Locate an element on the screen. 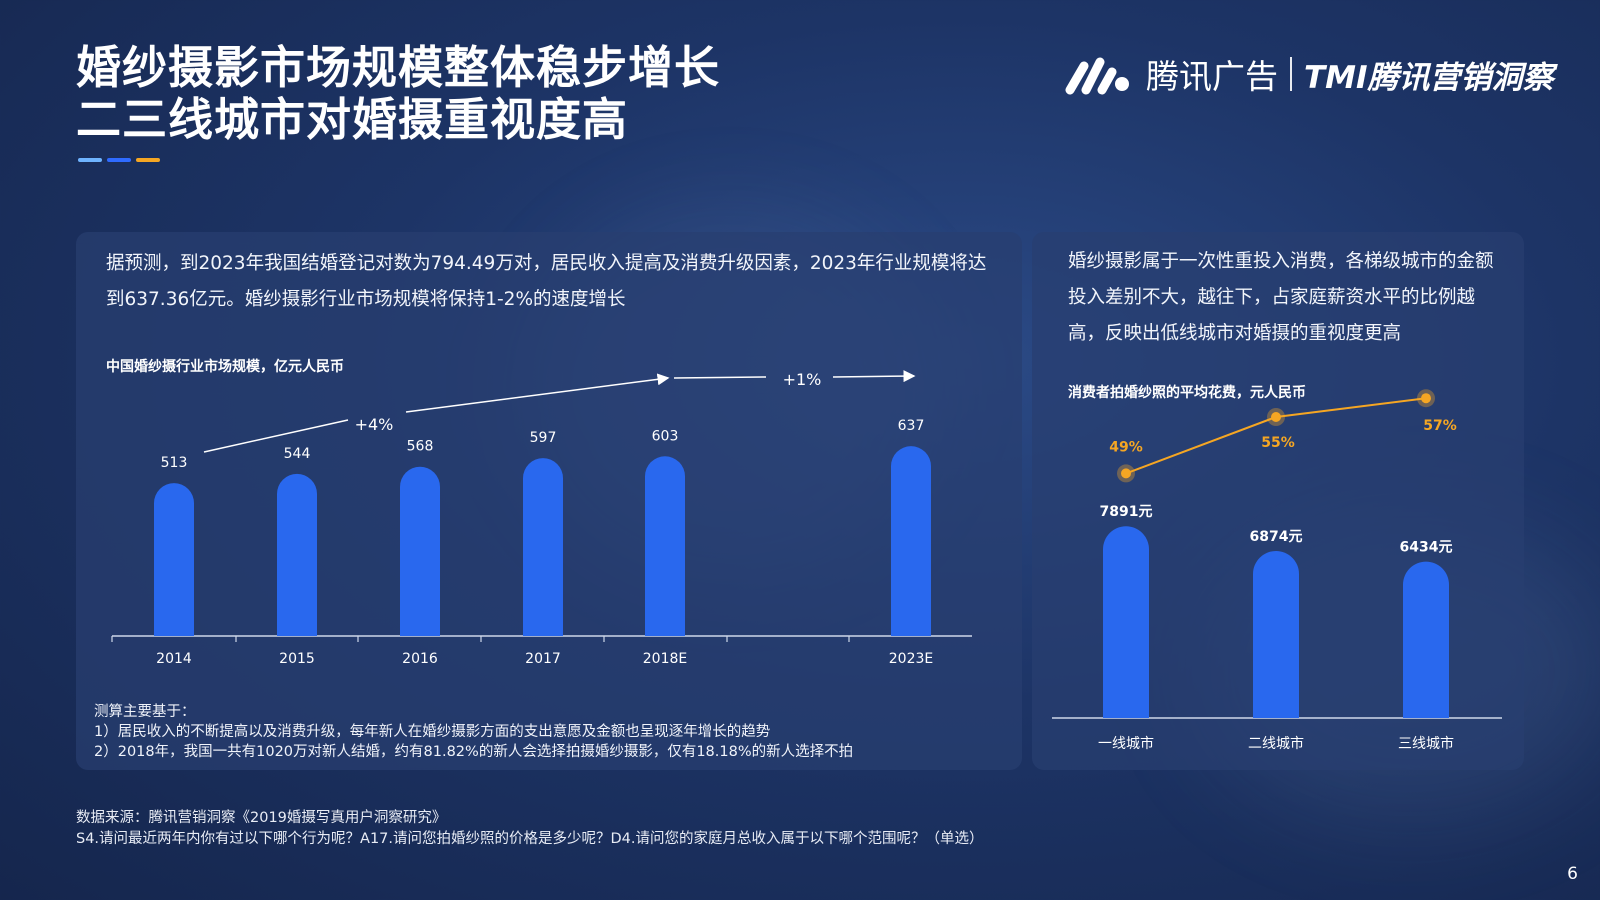 The width and height of the screenshot is (1600, 900). x-tick-label: 2017 is located at coordinates (543, 659).